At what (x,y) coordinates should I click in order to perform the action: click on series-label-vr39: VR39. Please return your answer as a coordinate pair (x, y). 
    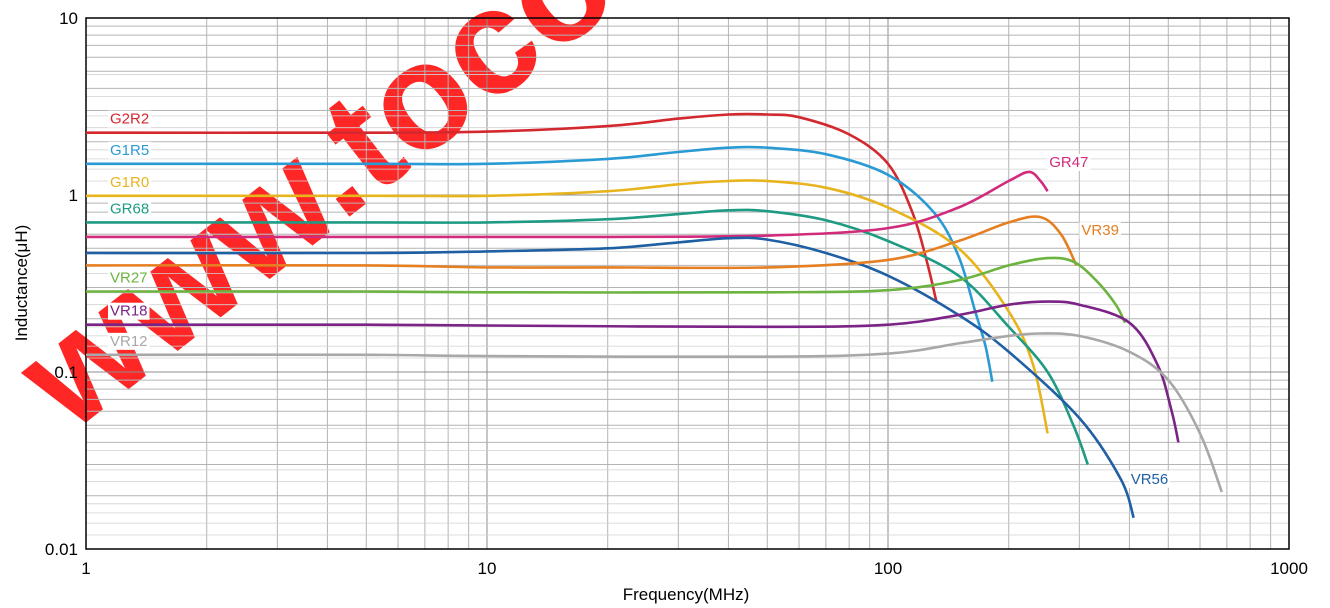
    Looking at the image, I should click on (1100, 230).